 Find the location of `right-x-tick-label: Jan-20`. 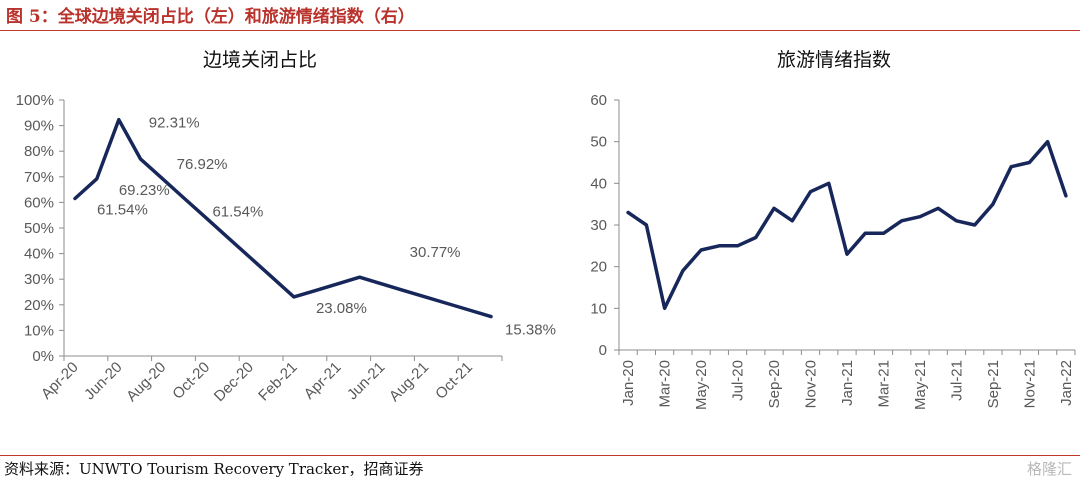

right-x-tick-label: Jan-20 is located at coordinates (628, 383).